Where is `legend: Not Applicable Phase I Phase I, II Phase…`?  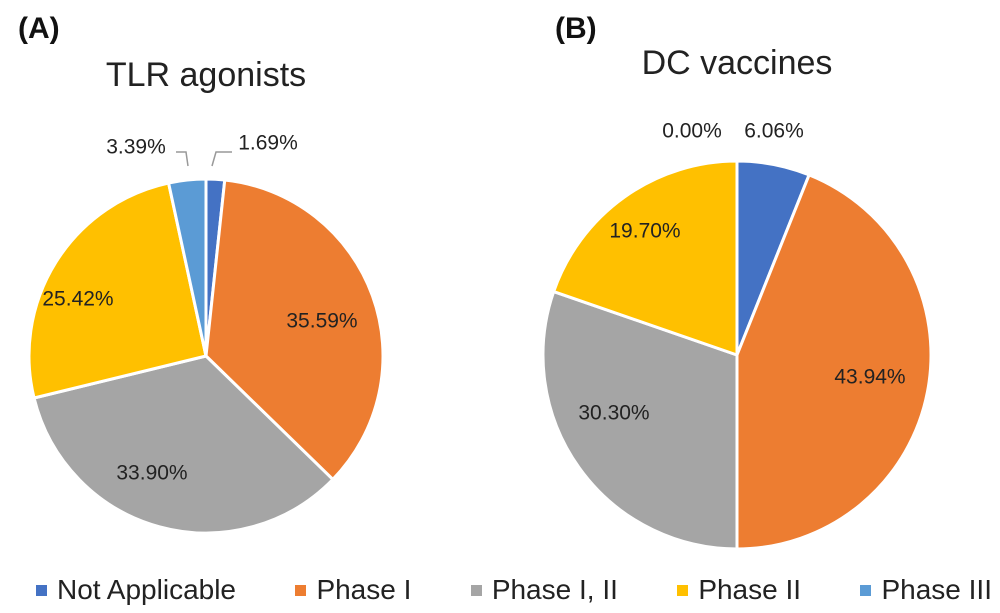
legend: Not Applicable Phase I Phase I, II Phase… is located at coordinates (500, 590).